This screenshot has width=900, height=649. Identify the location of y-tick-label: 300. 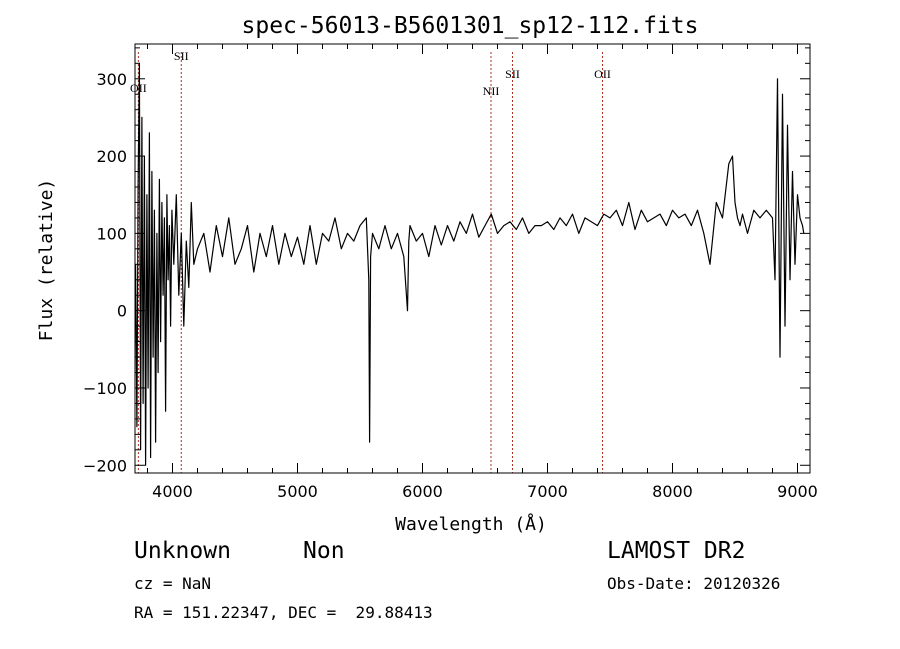
(111, 79).